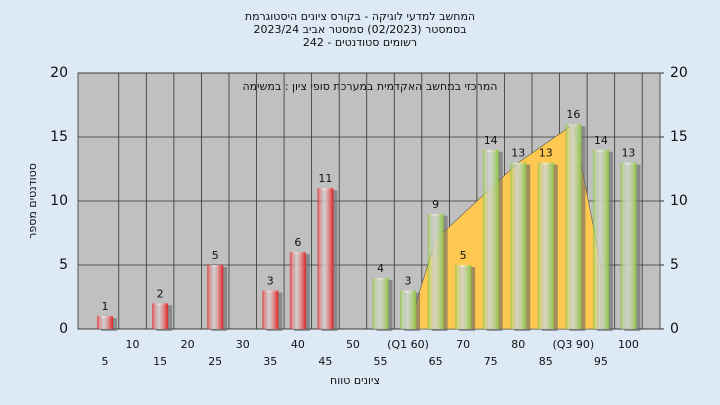 The width and height of the screenshot is (720, 405). What do you see at coordinates (679, 73) in the screenshot?
I see `y2-tick-label: 20` at bounding box center [679, 73].